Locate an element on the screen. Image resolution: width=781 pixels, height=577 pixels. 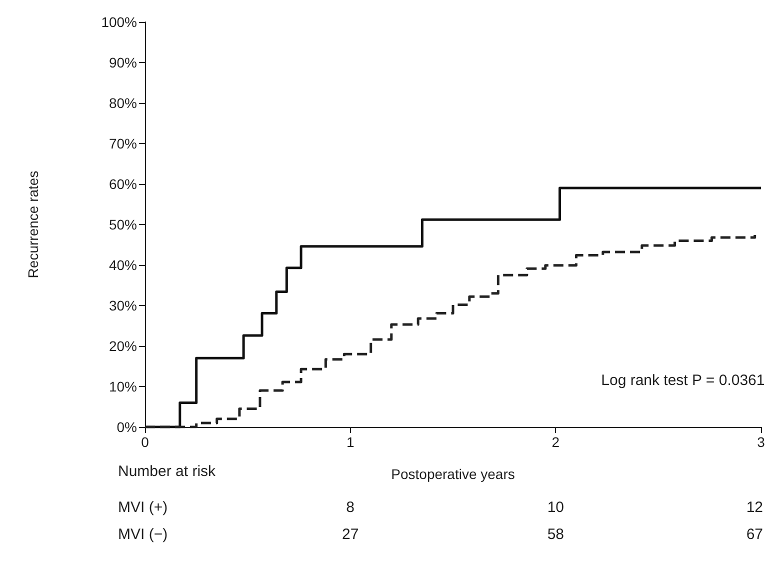
text: 10 is located at coordinates (555, 507).